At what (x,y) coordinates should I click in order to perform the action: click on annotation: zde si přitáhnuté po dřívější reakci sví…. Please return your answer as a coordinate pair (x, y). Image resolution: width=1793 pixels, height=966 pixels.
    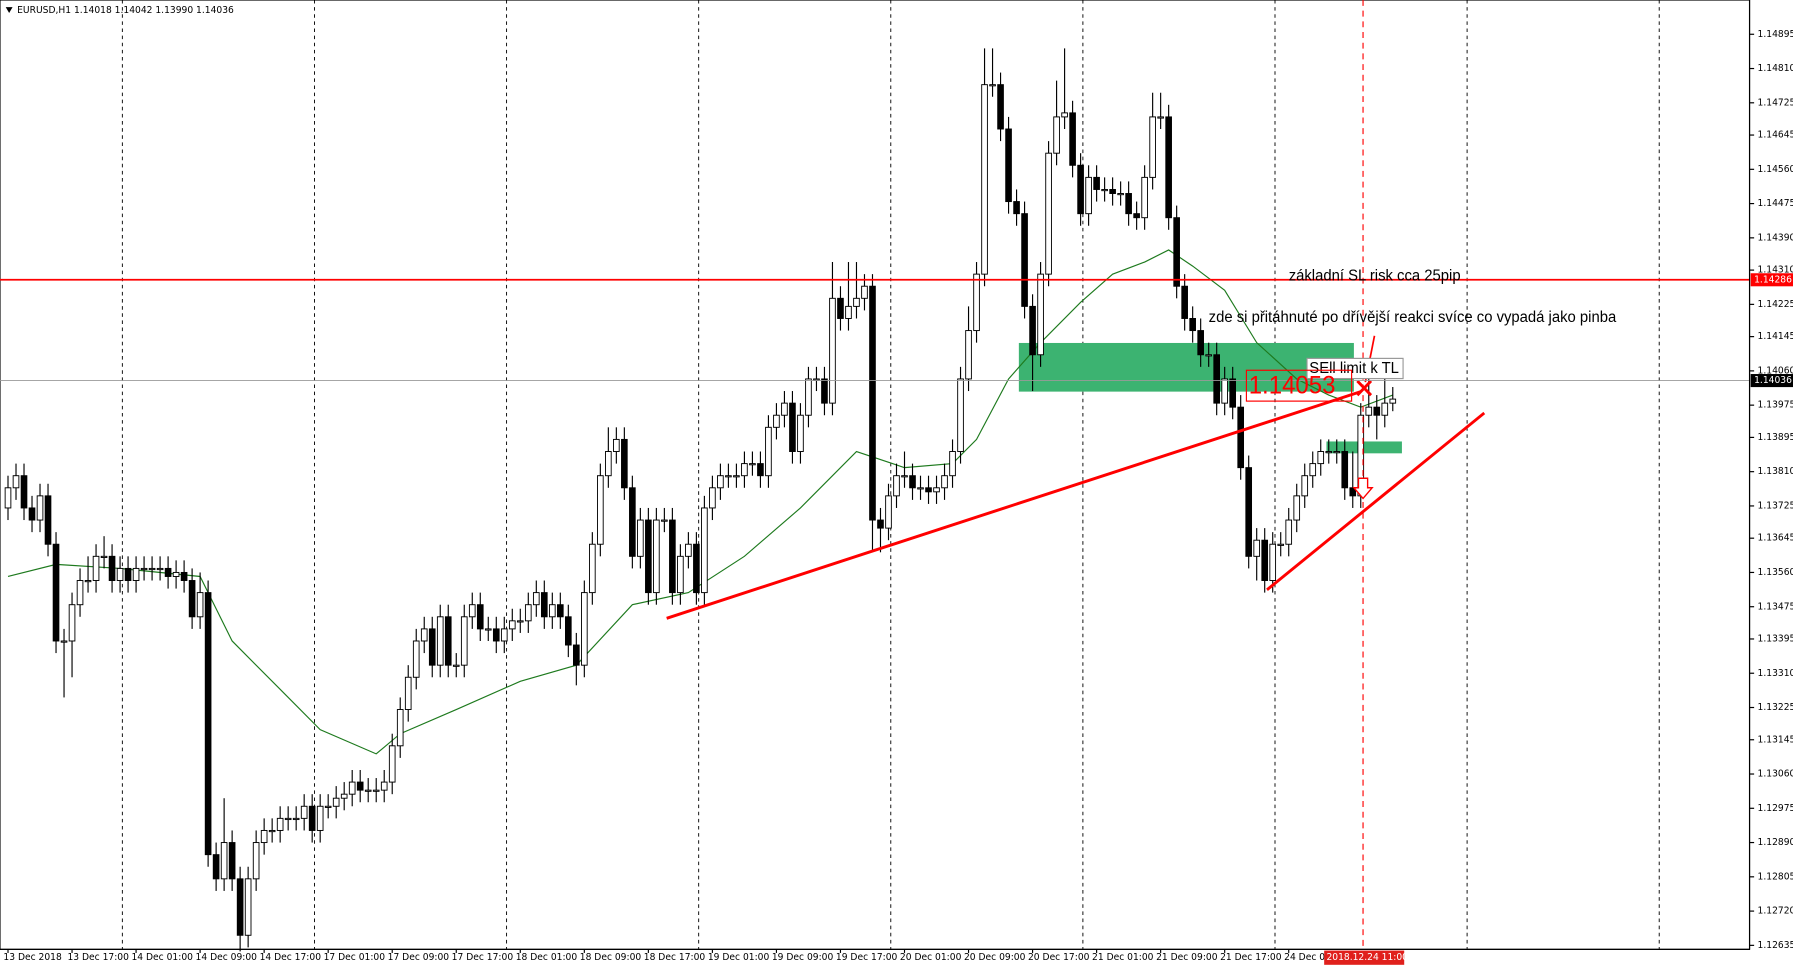
    Looking at the image, I should click on (1413, 317).